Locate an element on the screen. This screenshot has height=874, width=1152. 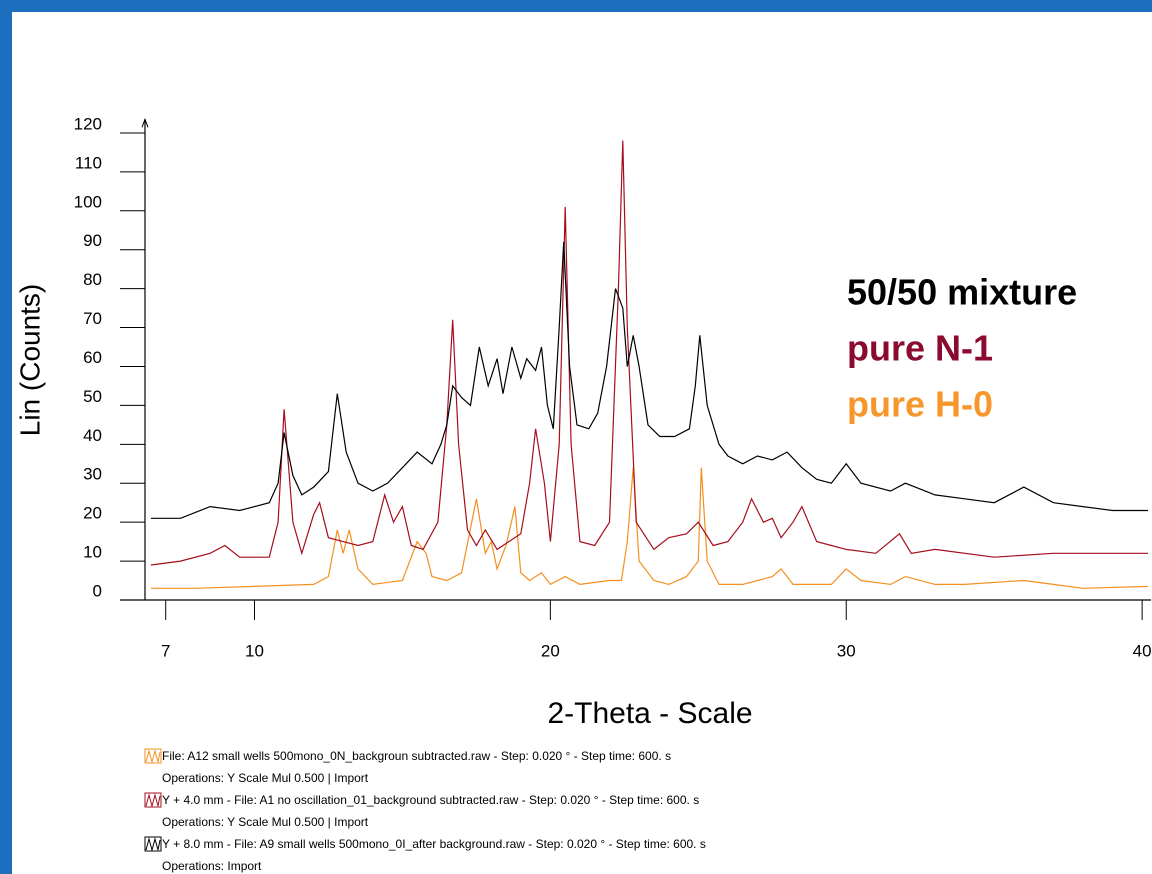
y-tick-label: 110 is located at coordinates (88, 162).